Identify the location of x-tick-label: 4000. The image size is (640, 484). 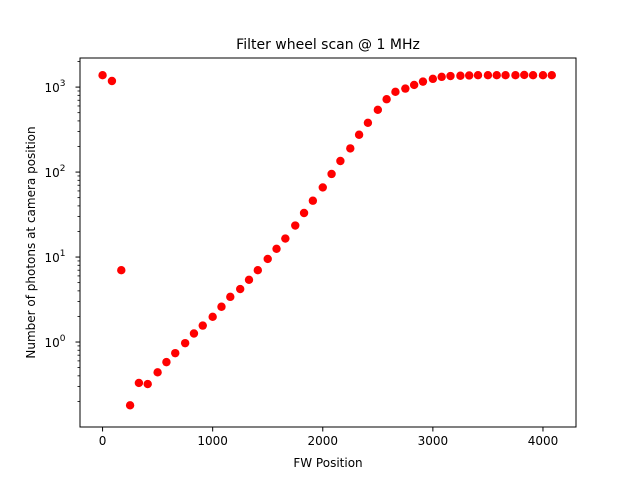
(543, 441).